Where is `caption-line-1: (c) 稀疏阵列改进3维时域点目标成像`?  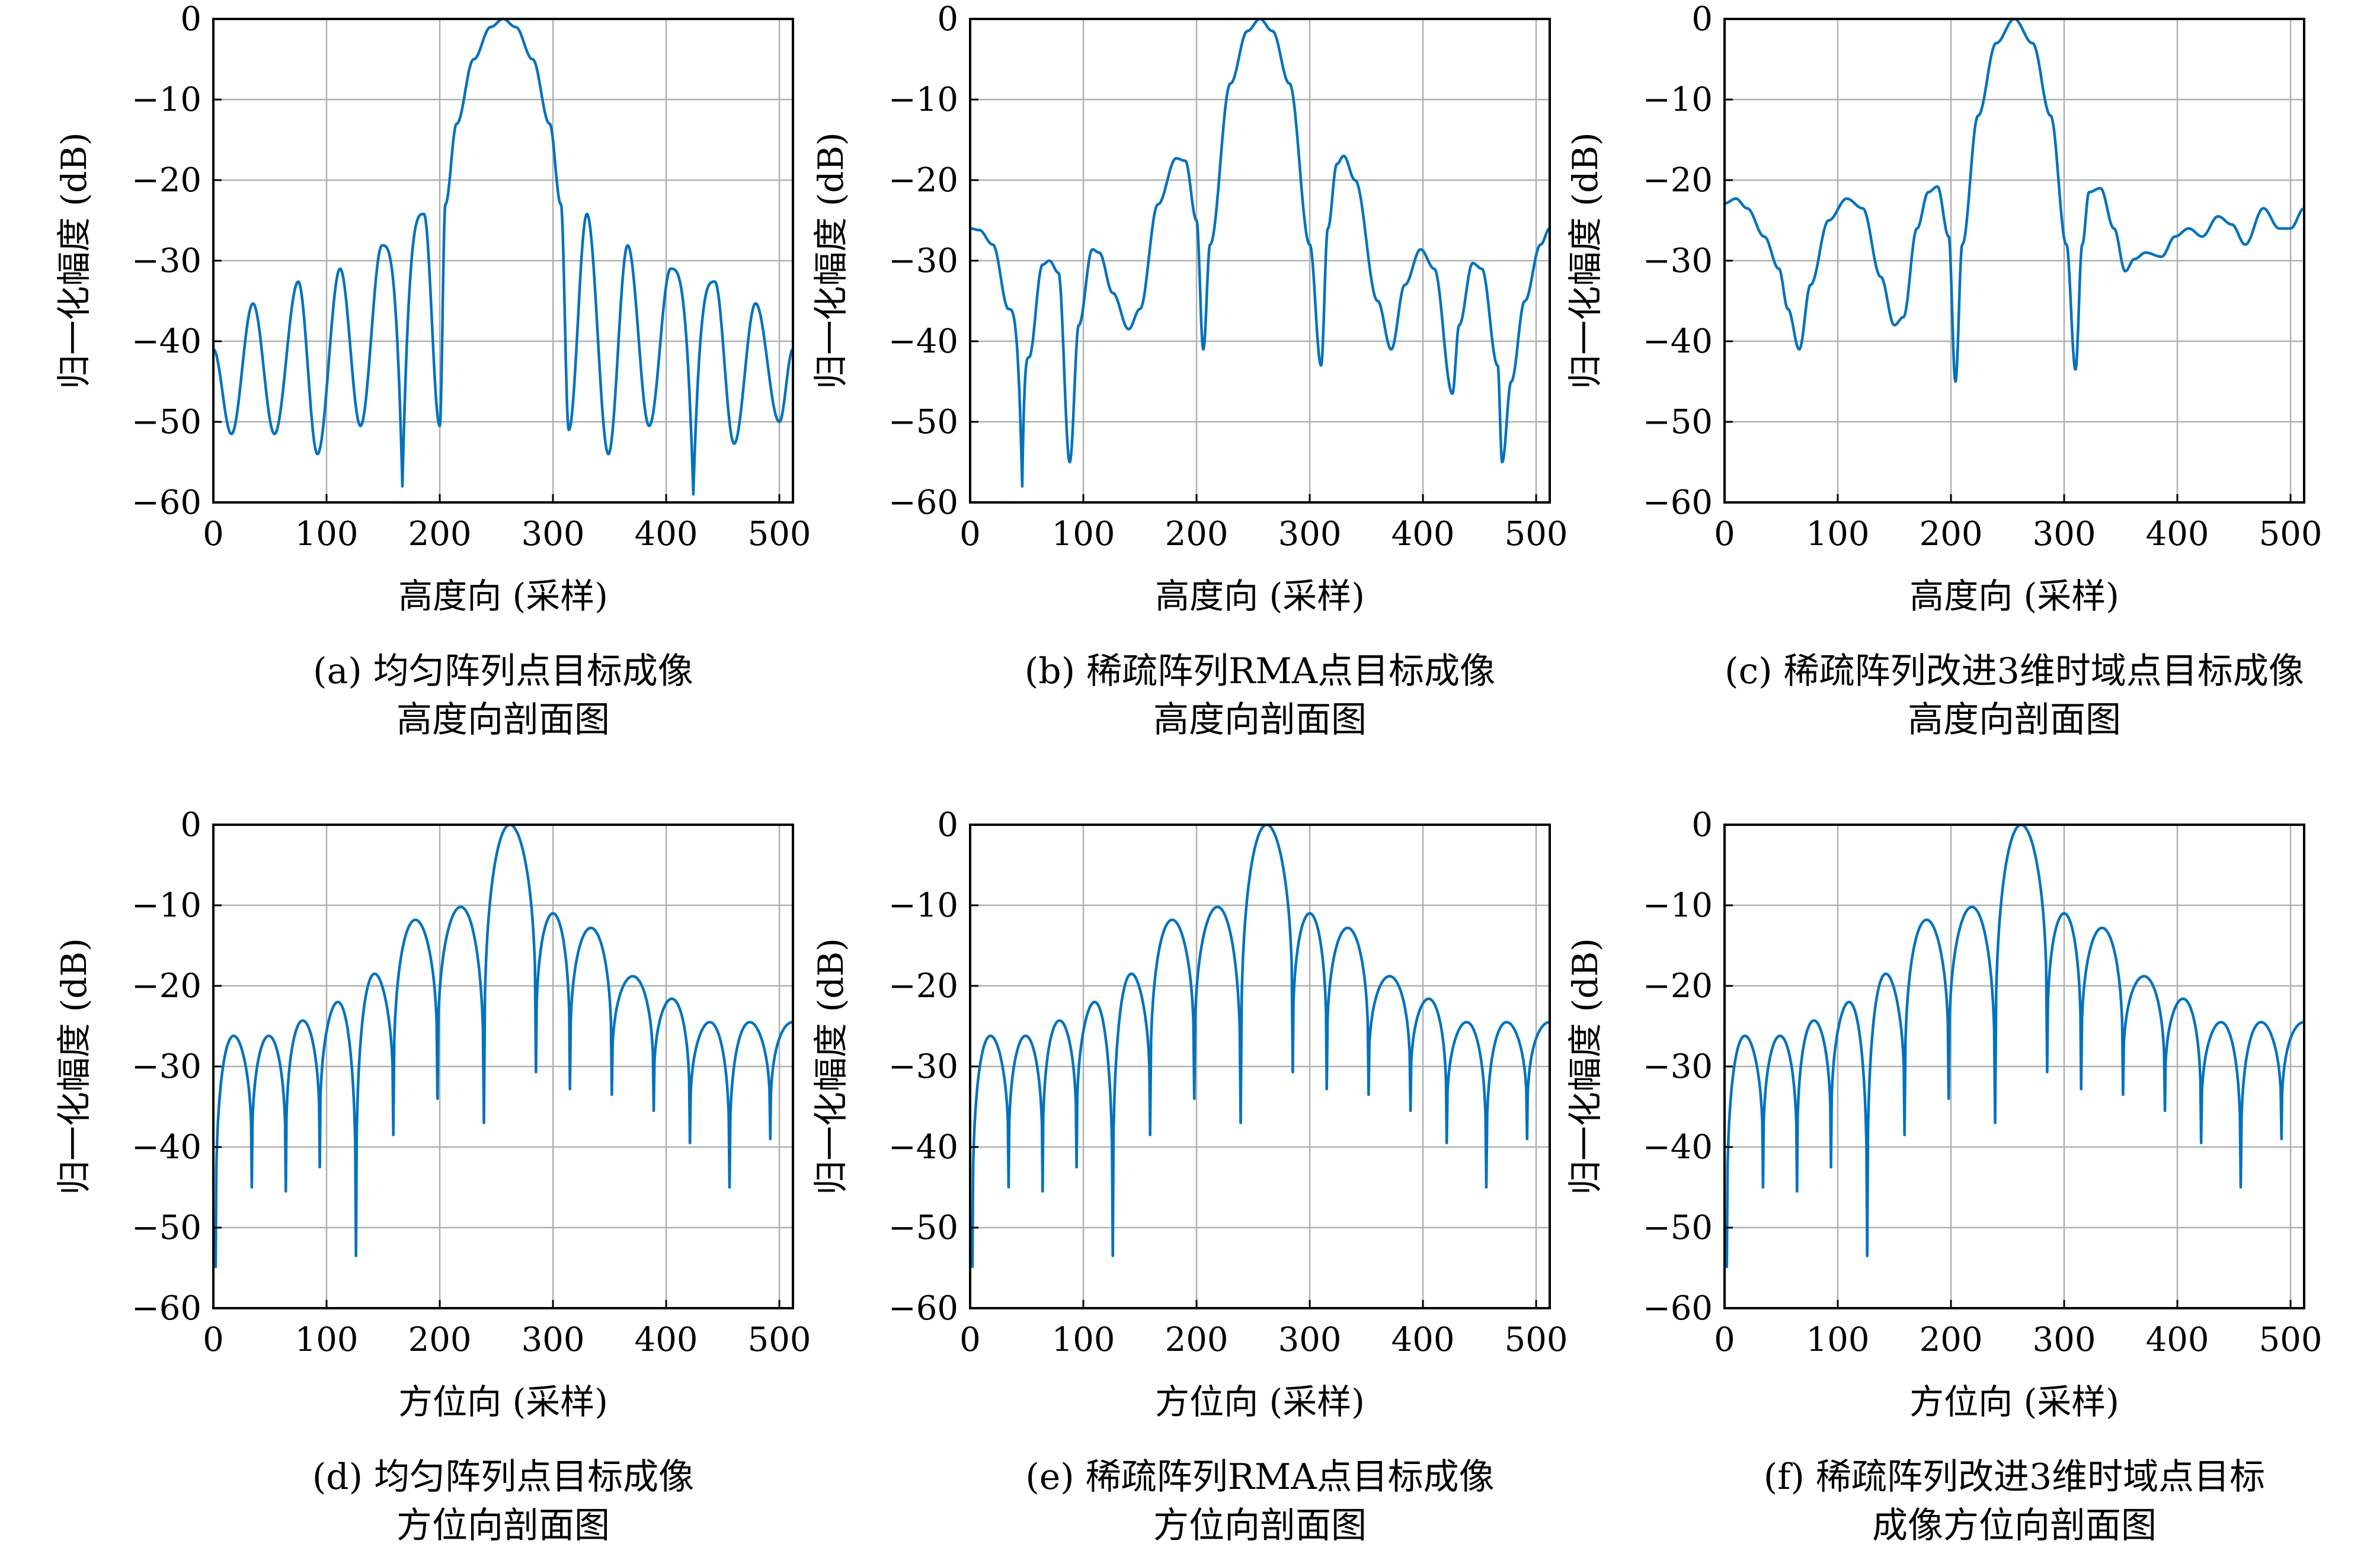
caption-line-1: (c) 稀疏阵列改进3维时域点目标成像 is located at coordinates (2014, 671).